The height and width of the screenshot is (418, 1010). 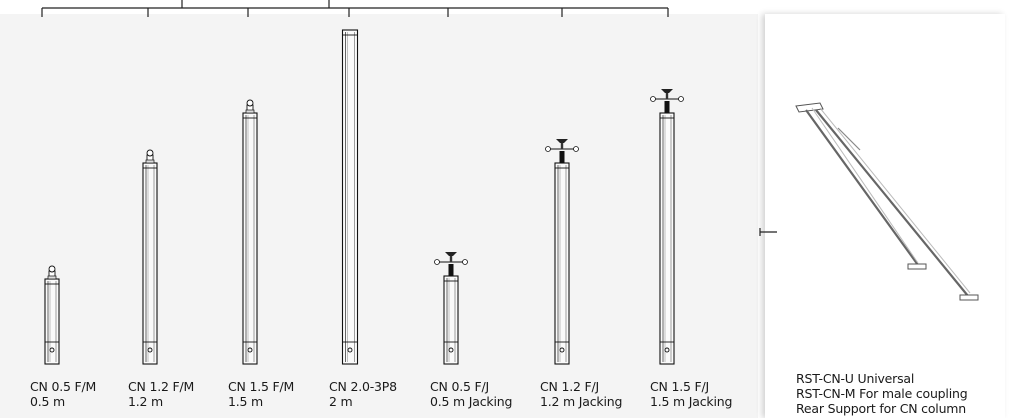 I want to click on rear-support-line-2: RST-CN-M For male coupling, so click(x=882, y=393).